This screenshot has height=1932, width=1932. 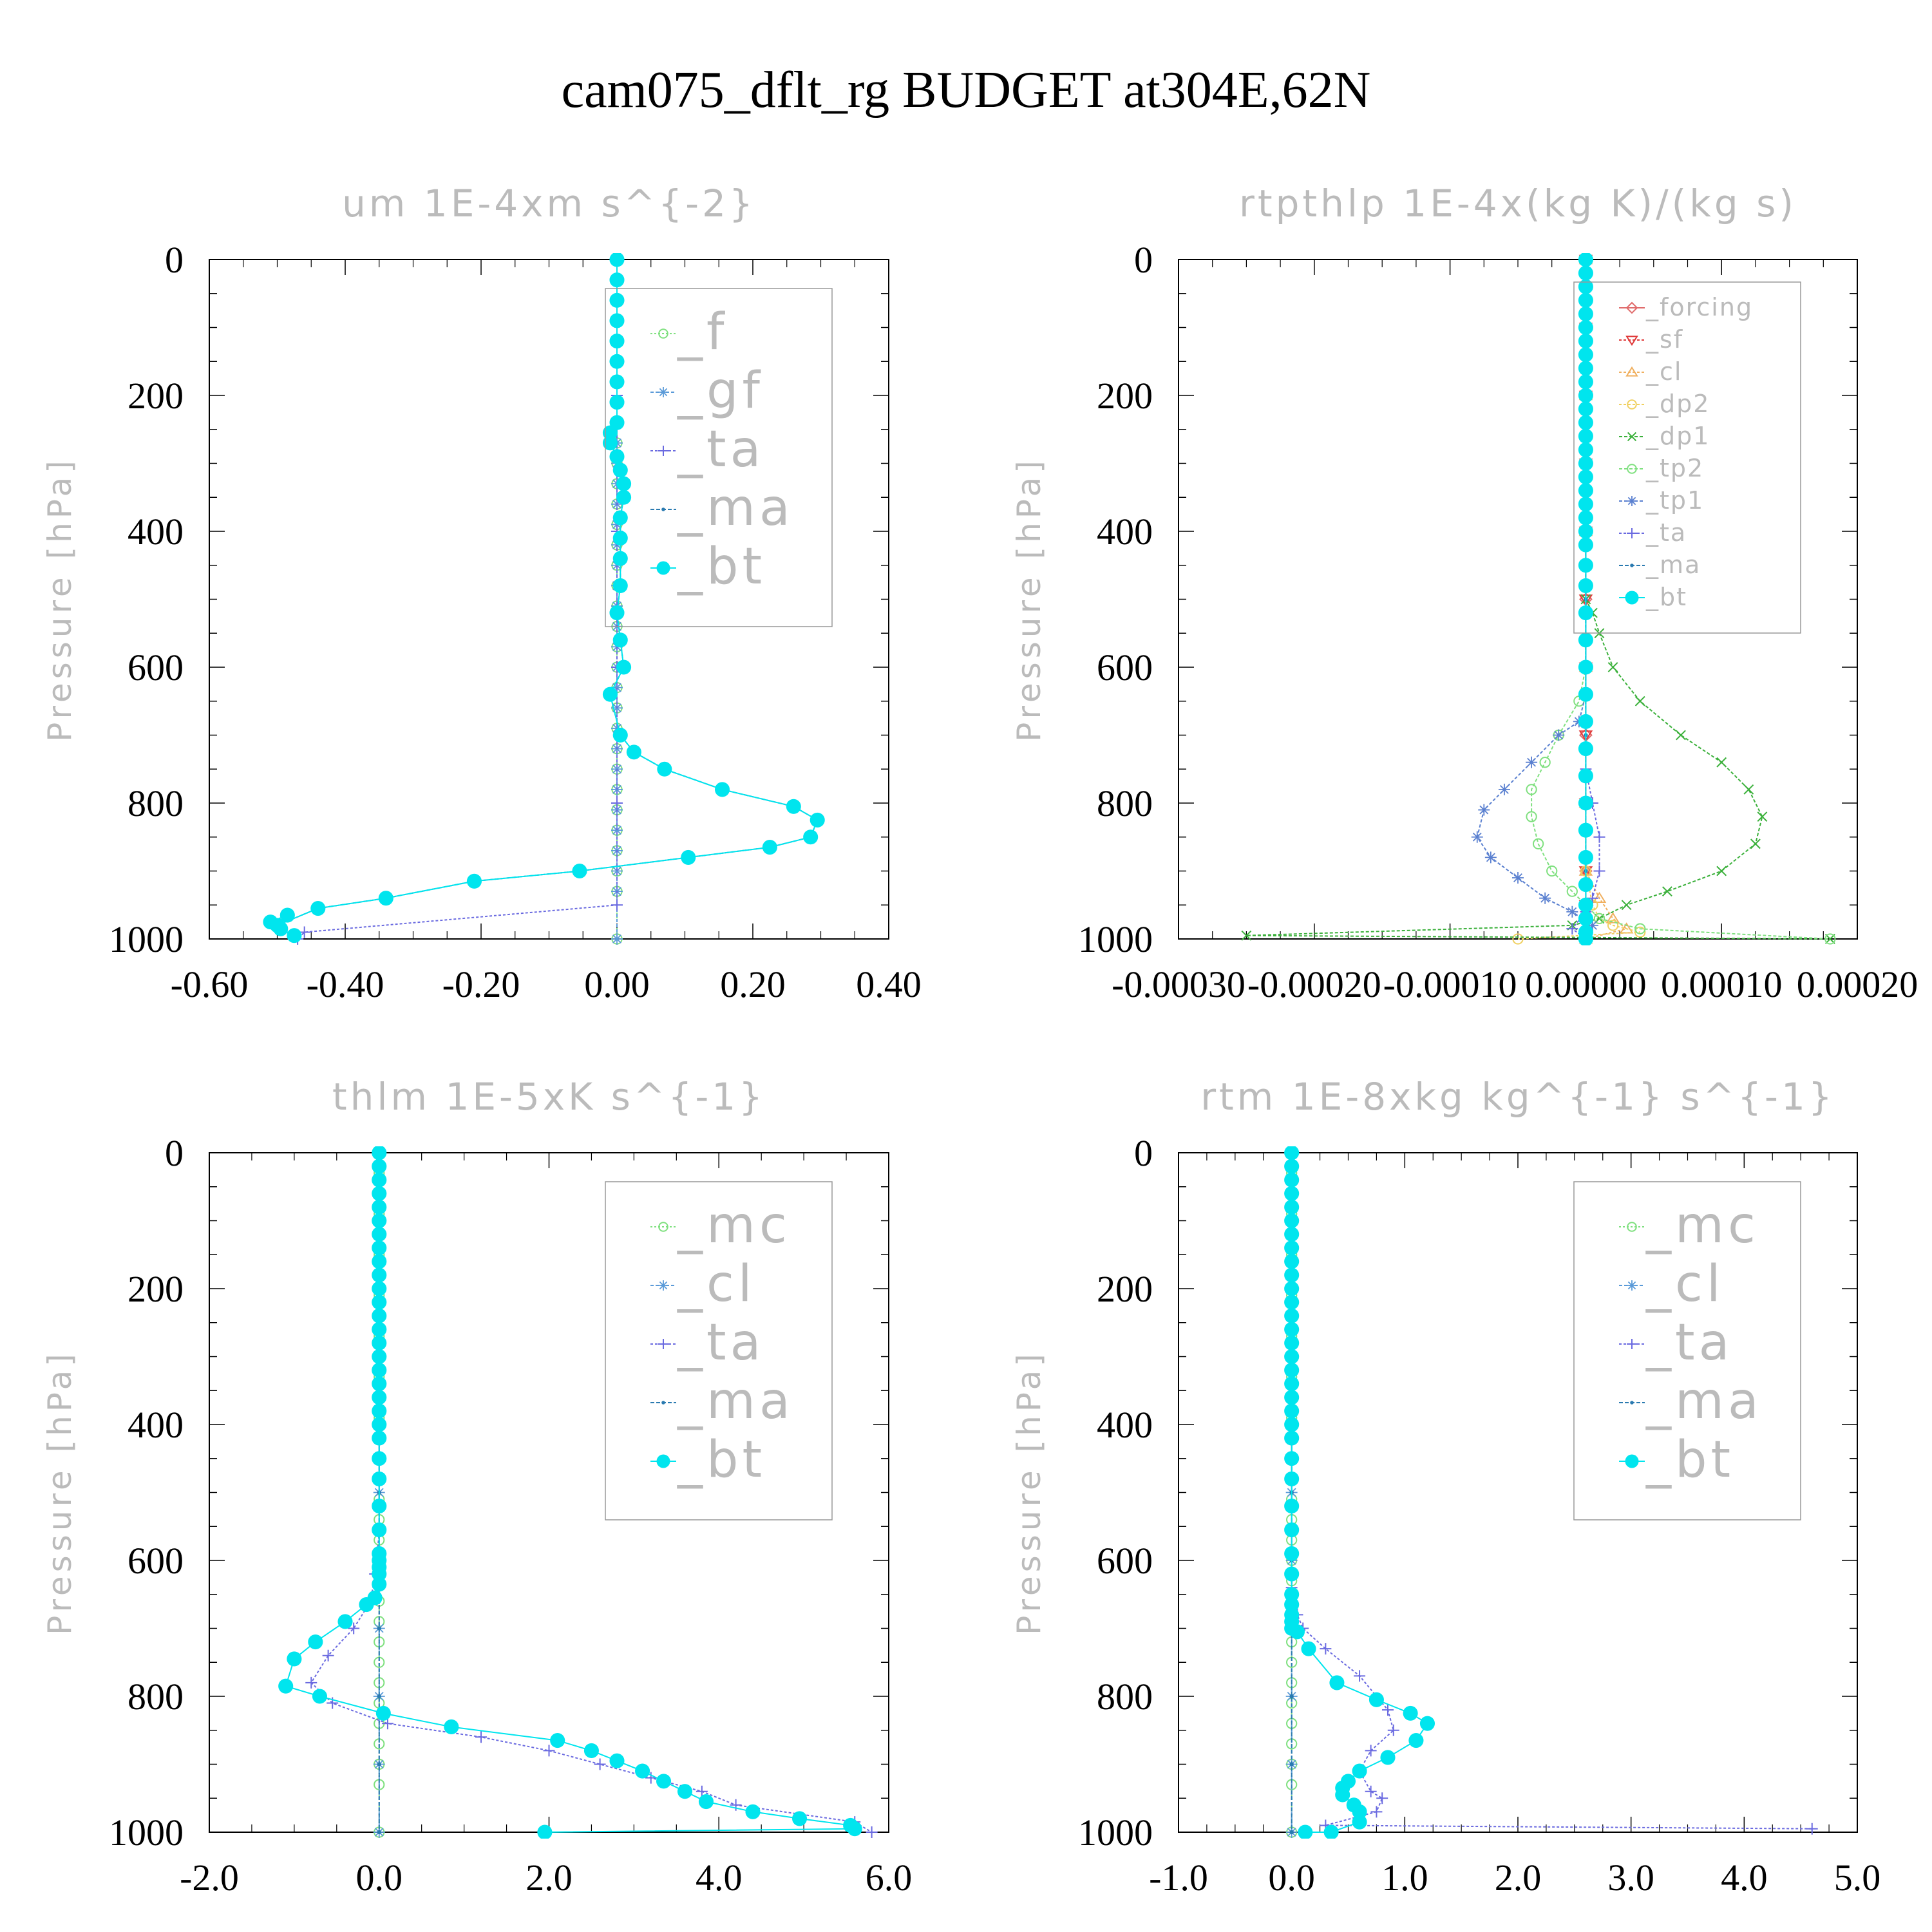 I want to click on legend-item-gf: _gf, so click(x=705, y=391).